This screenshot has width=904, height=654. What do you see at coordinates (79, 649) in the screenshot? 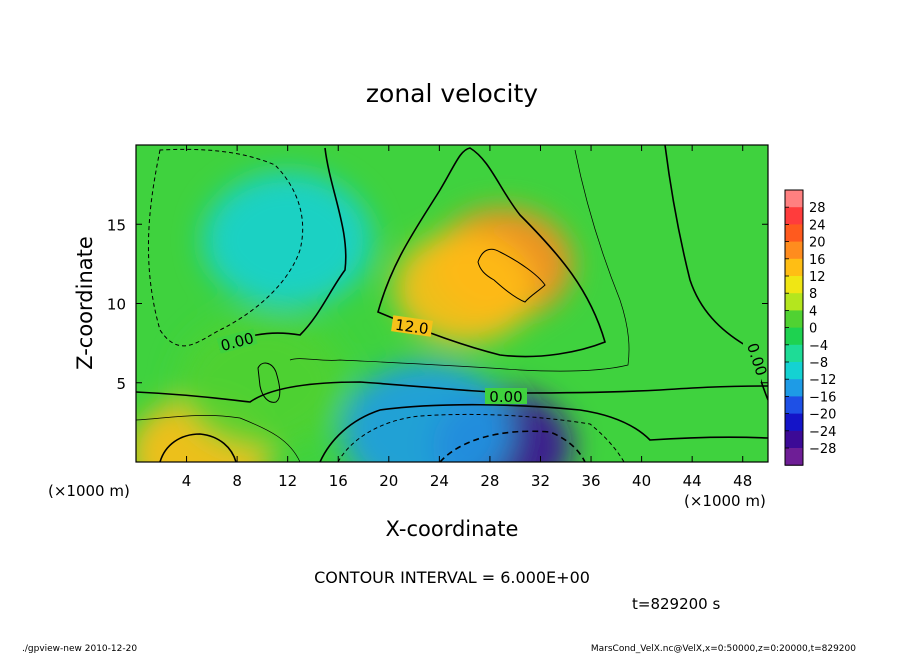
I see `footer-left: ./gpview-new 2010-12-20` at bounding box center [79, 649].